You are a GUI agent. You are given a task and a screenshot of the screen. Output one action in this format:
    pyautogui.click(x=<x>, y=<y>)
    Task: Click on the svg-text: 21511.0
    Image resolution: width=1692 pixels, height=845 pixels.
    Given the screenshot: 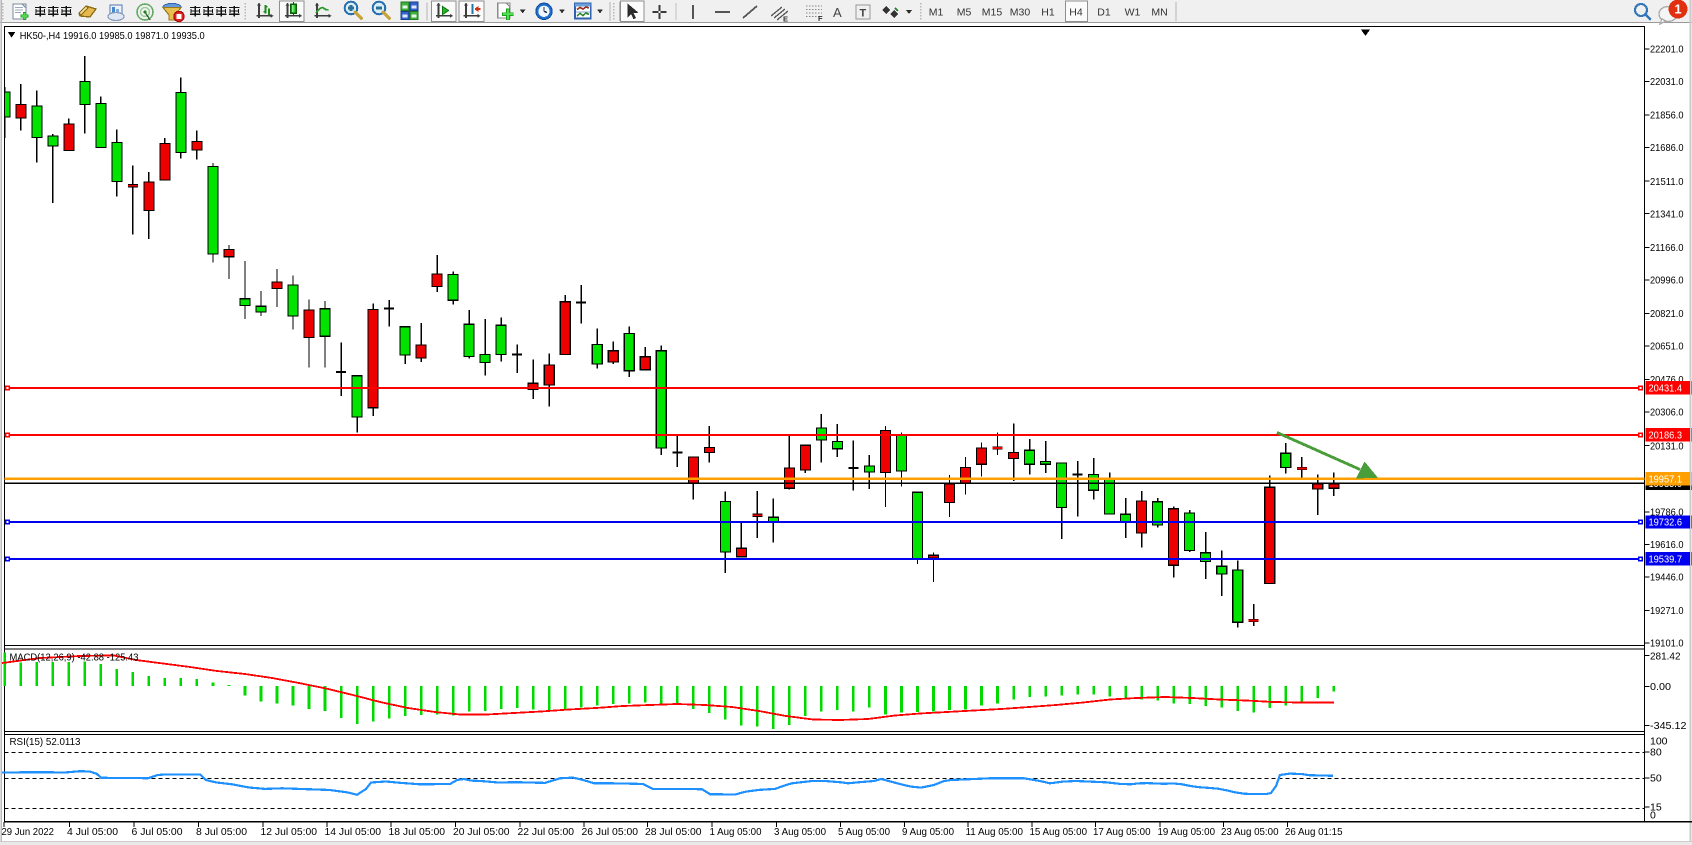 What is the action you would take?
    pyautogui.click(x=1667, y=182)
    